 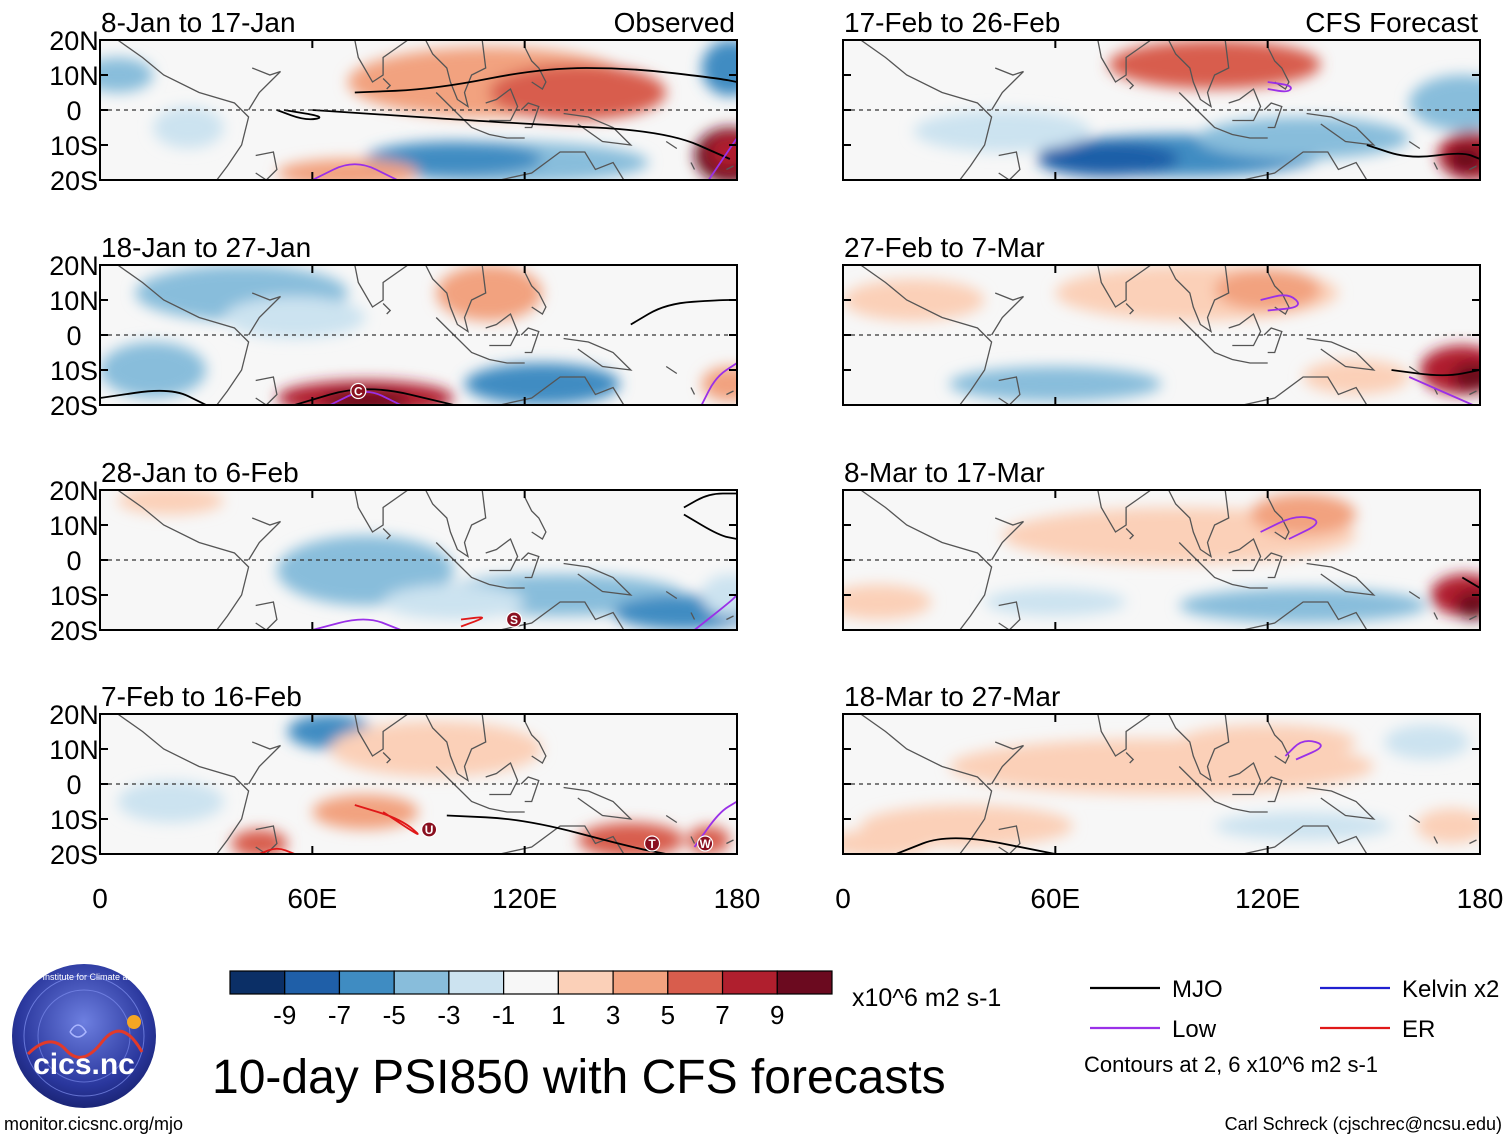 I want to click on panel-period: 17-Feb to 26-Feb, so click(x=952, y=22).